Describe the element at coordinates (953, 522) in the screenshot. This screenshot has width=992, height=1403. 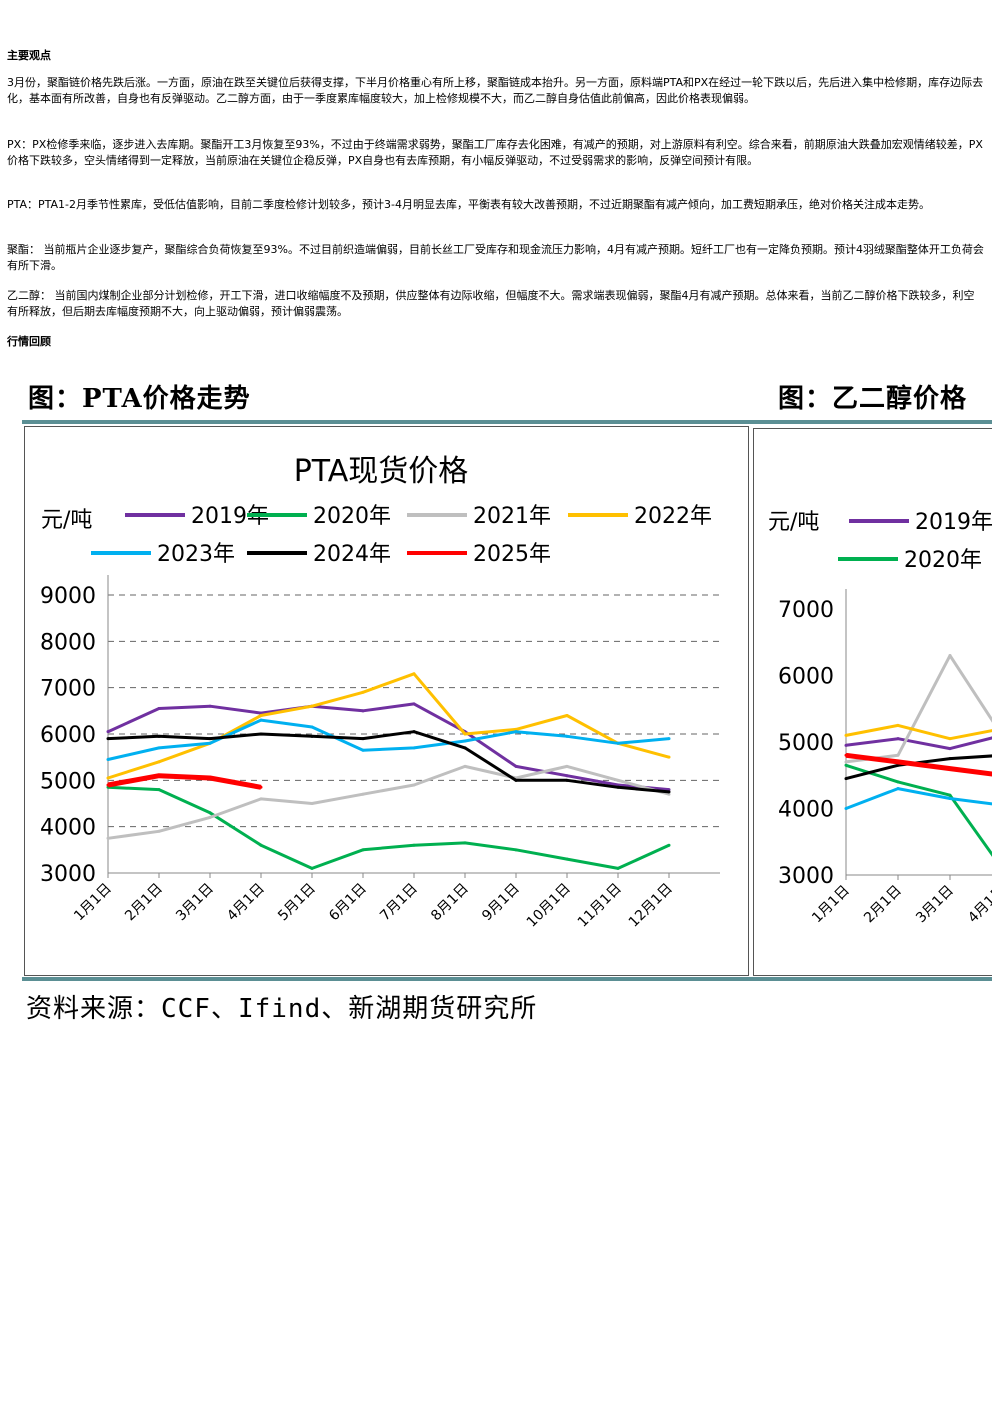
I see `legend-label: 2019年` at that location.